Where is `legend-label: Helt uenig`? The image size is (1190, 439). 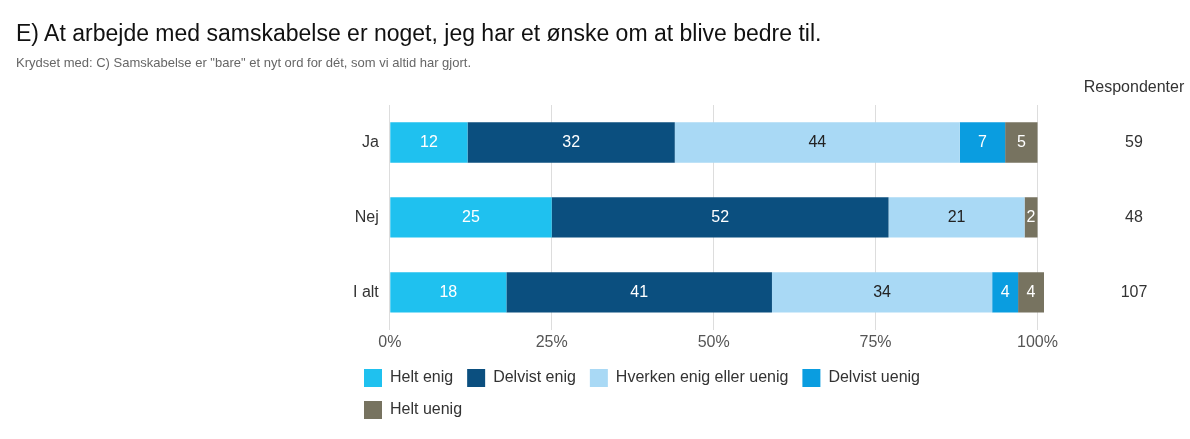
legend-label: Helt uenig is located at coordinates (426, 409).